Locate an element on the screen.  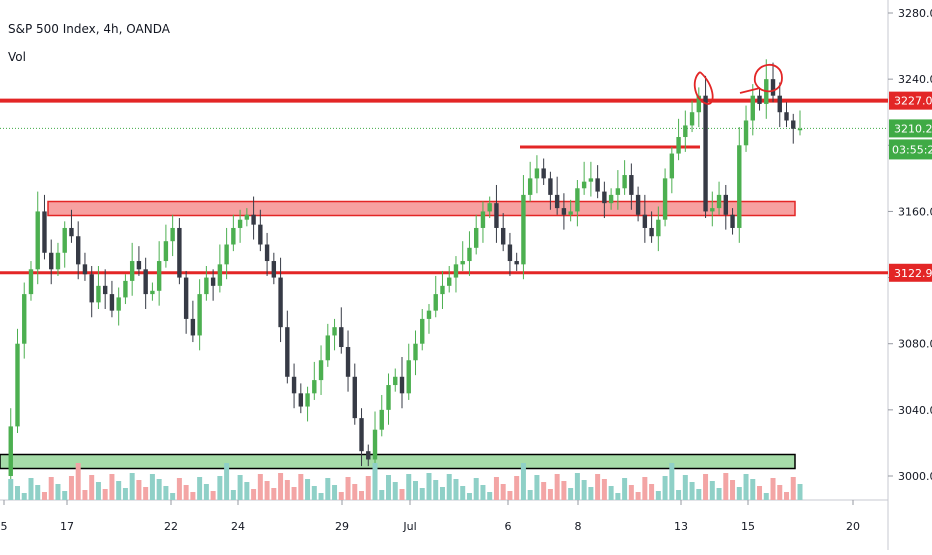
x-tick-label: 15 is located at coordinates (748, 526).